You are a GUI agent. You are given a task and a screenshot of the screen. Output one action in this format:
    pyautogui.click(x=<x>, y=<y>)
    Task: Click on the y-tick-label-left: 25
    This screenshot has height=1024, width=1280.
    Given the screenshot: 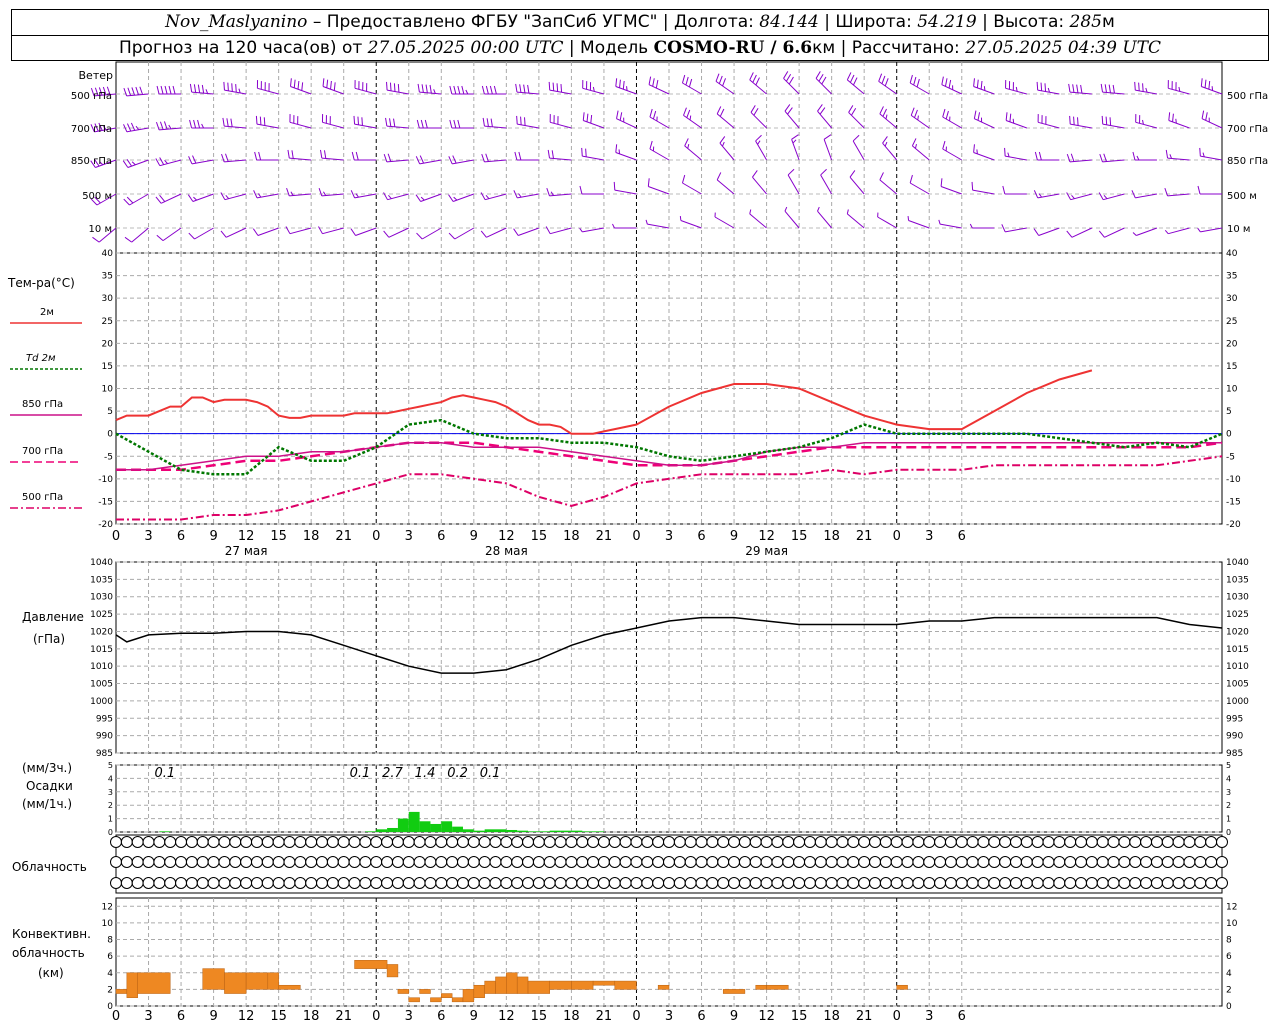 What is the action you would take?
    pyautogui.click(x=107, y=322)
    